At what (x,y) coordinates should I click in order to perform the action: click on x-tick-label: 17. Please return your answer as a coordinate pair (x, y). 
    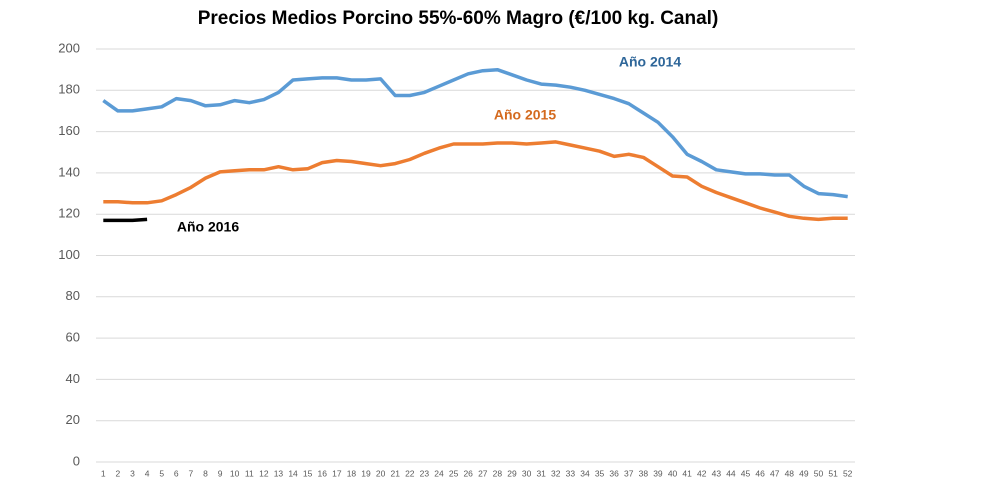
    Looking at the image, I should click on (337, 473).